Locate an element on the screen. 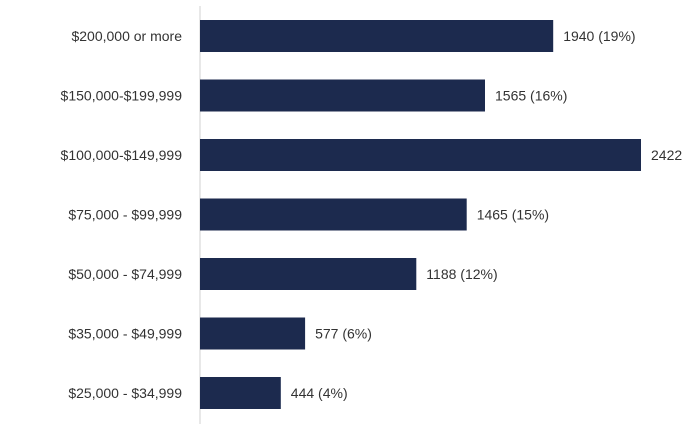 The image size is (697, 427). data-label: 1940 (19%) is located at coordinates (599, 36).